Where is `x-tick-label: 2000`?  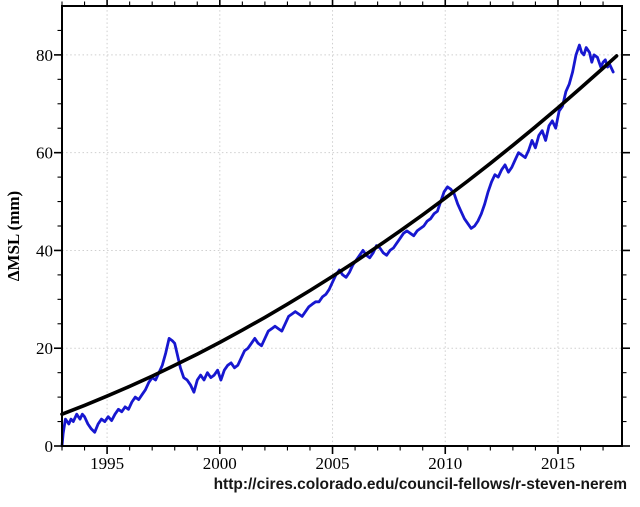
x-tick-label: 2000 is located at coordinates (220, 463).